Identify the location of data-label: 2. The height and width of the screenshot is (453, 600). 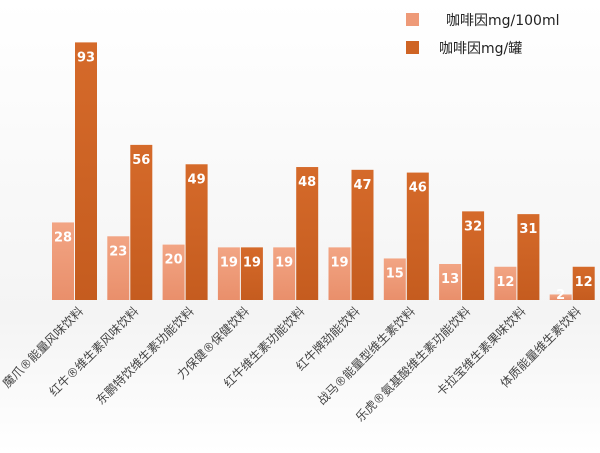
(560, 295).